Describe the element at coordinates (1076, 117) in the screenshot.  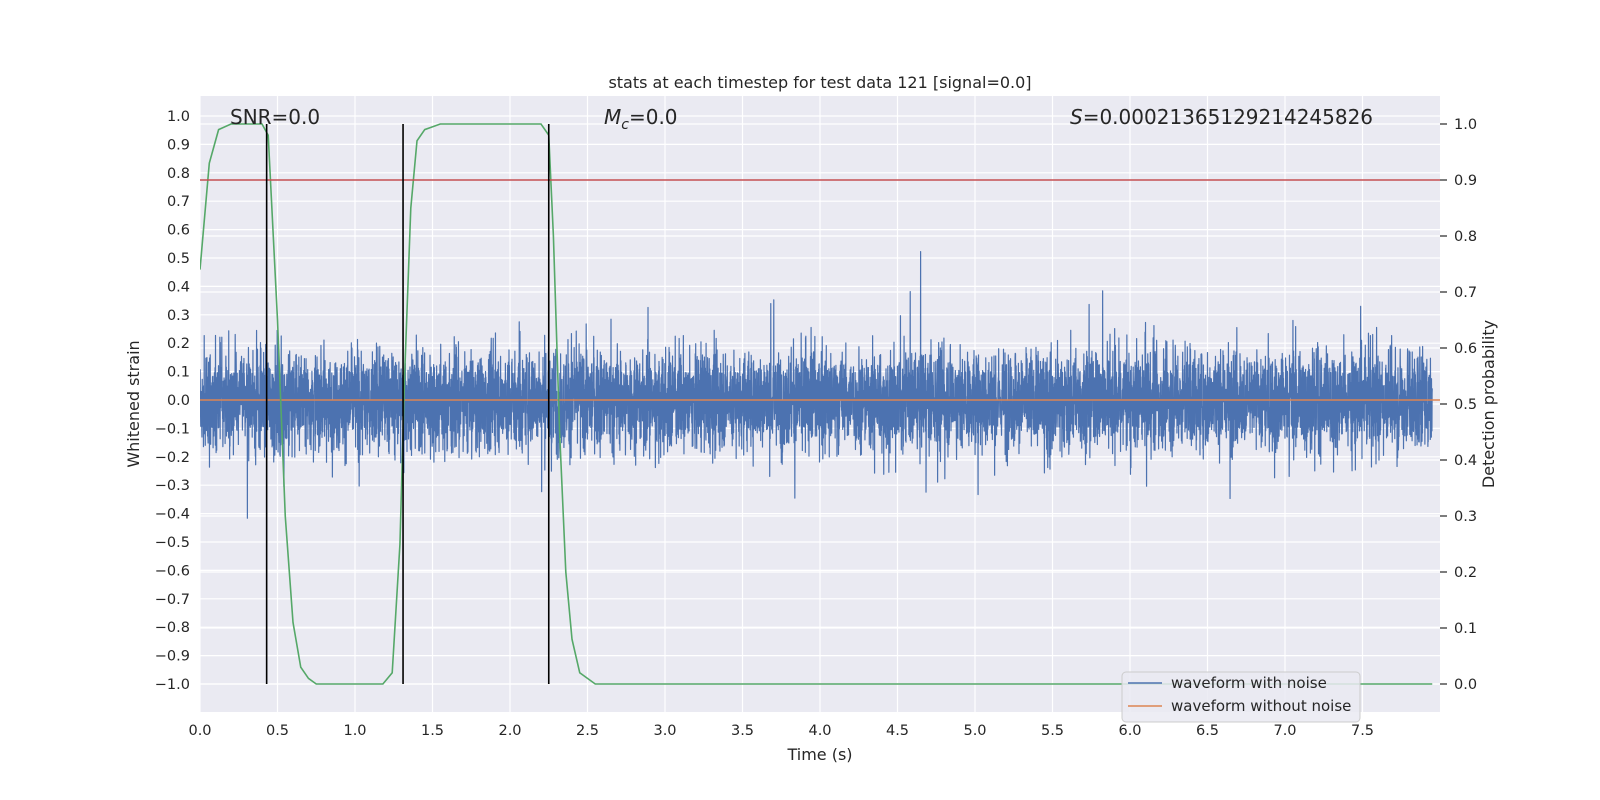
I see `s-symbol: S` at that location.